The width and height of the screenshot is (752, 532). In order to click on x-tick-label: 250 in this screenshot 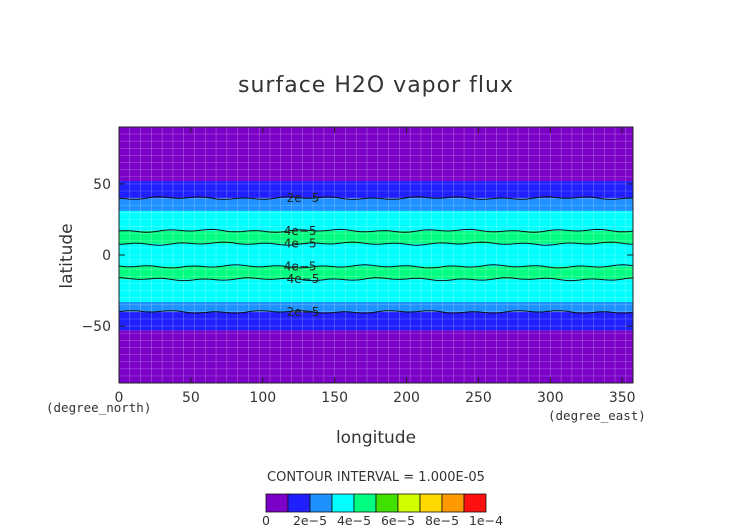, I will do `click(478, 398)`.